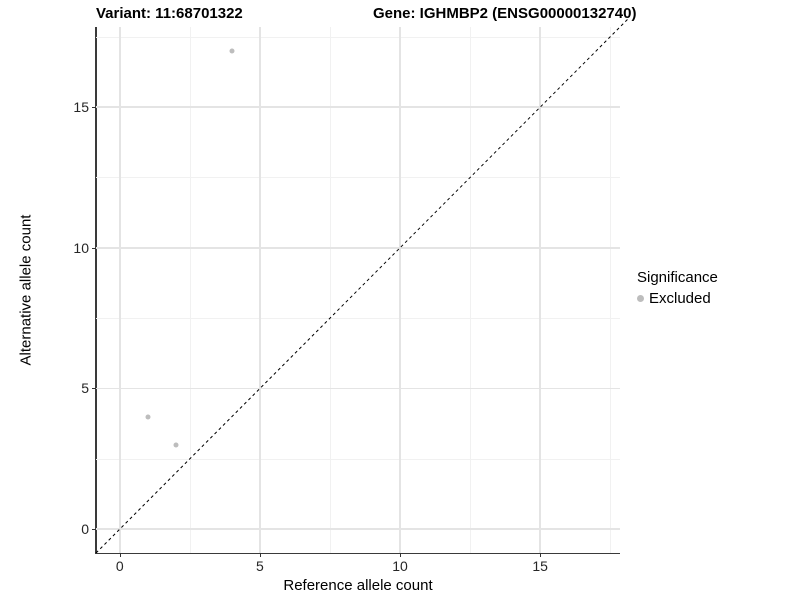  What do you see at coordinates (677, 277) in the screenshot?
I see `legend-title: Significance` at bounding box center [677, 277].